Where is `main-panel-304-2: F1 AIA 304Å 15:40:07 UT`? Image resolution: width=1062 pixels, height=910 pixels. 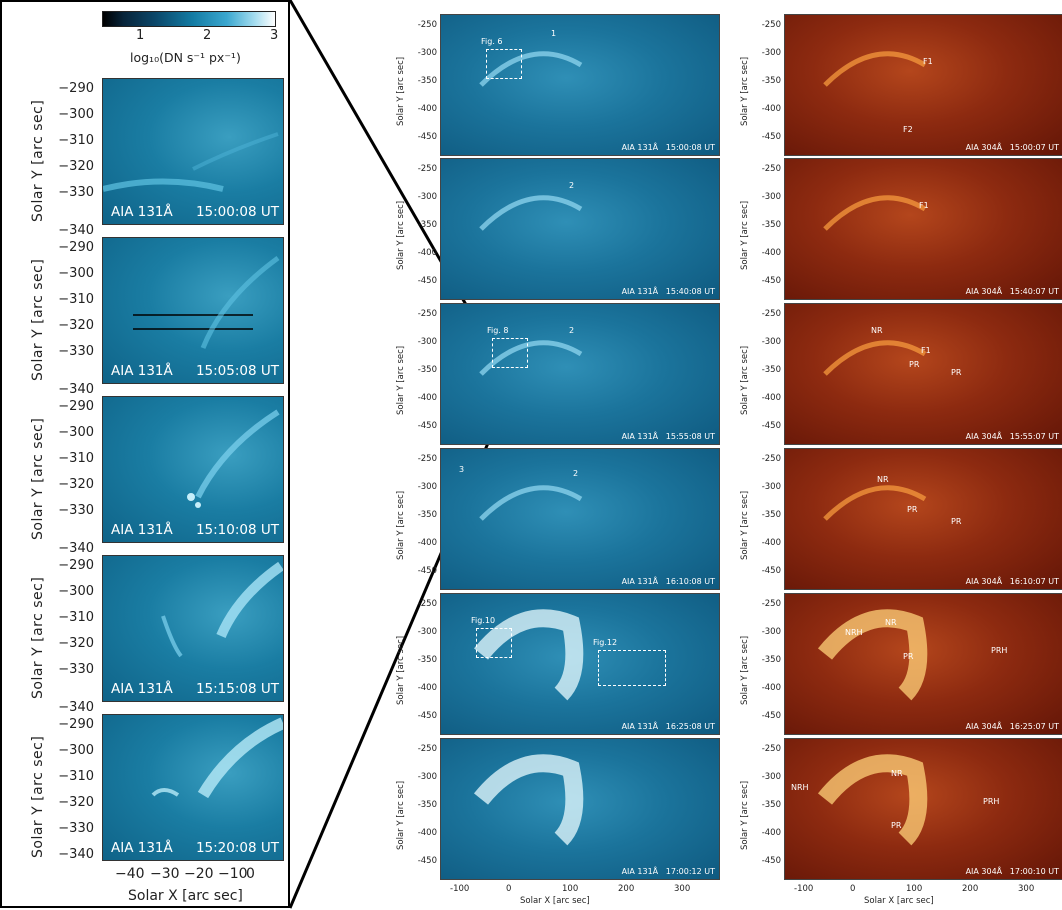 main-panel-304-2: F1 AIA 304Å 15:40:07 UT is located at coordinates (923, 229).